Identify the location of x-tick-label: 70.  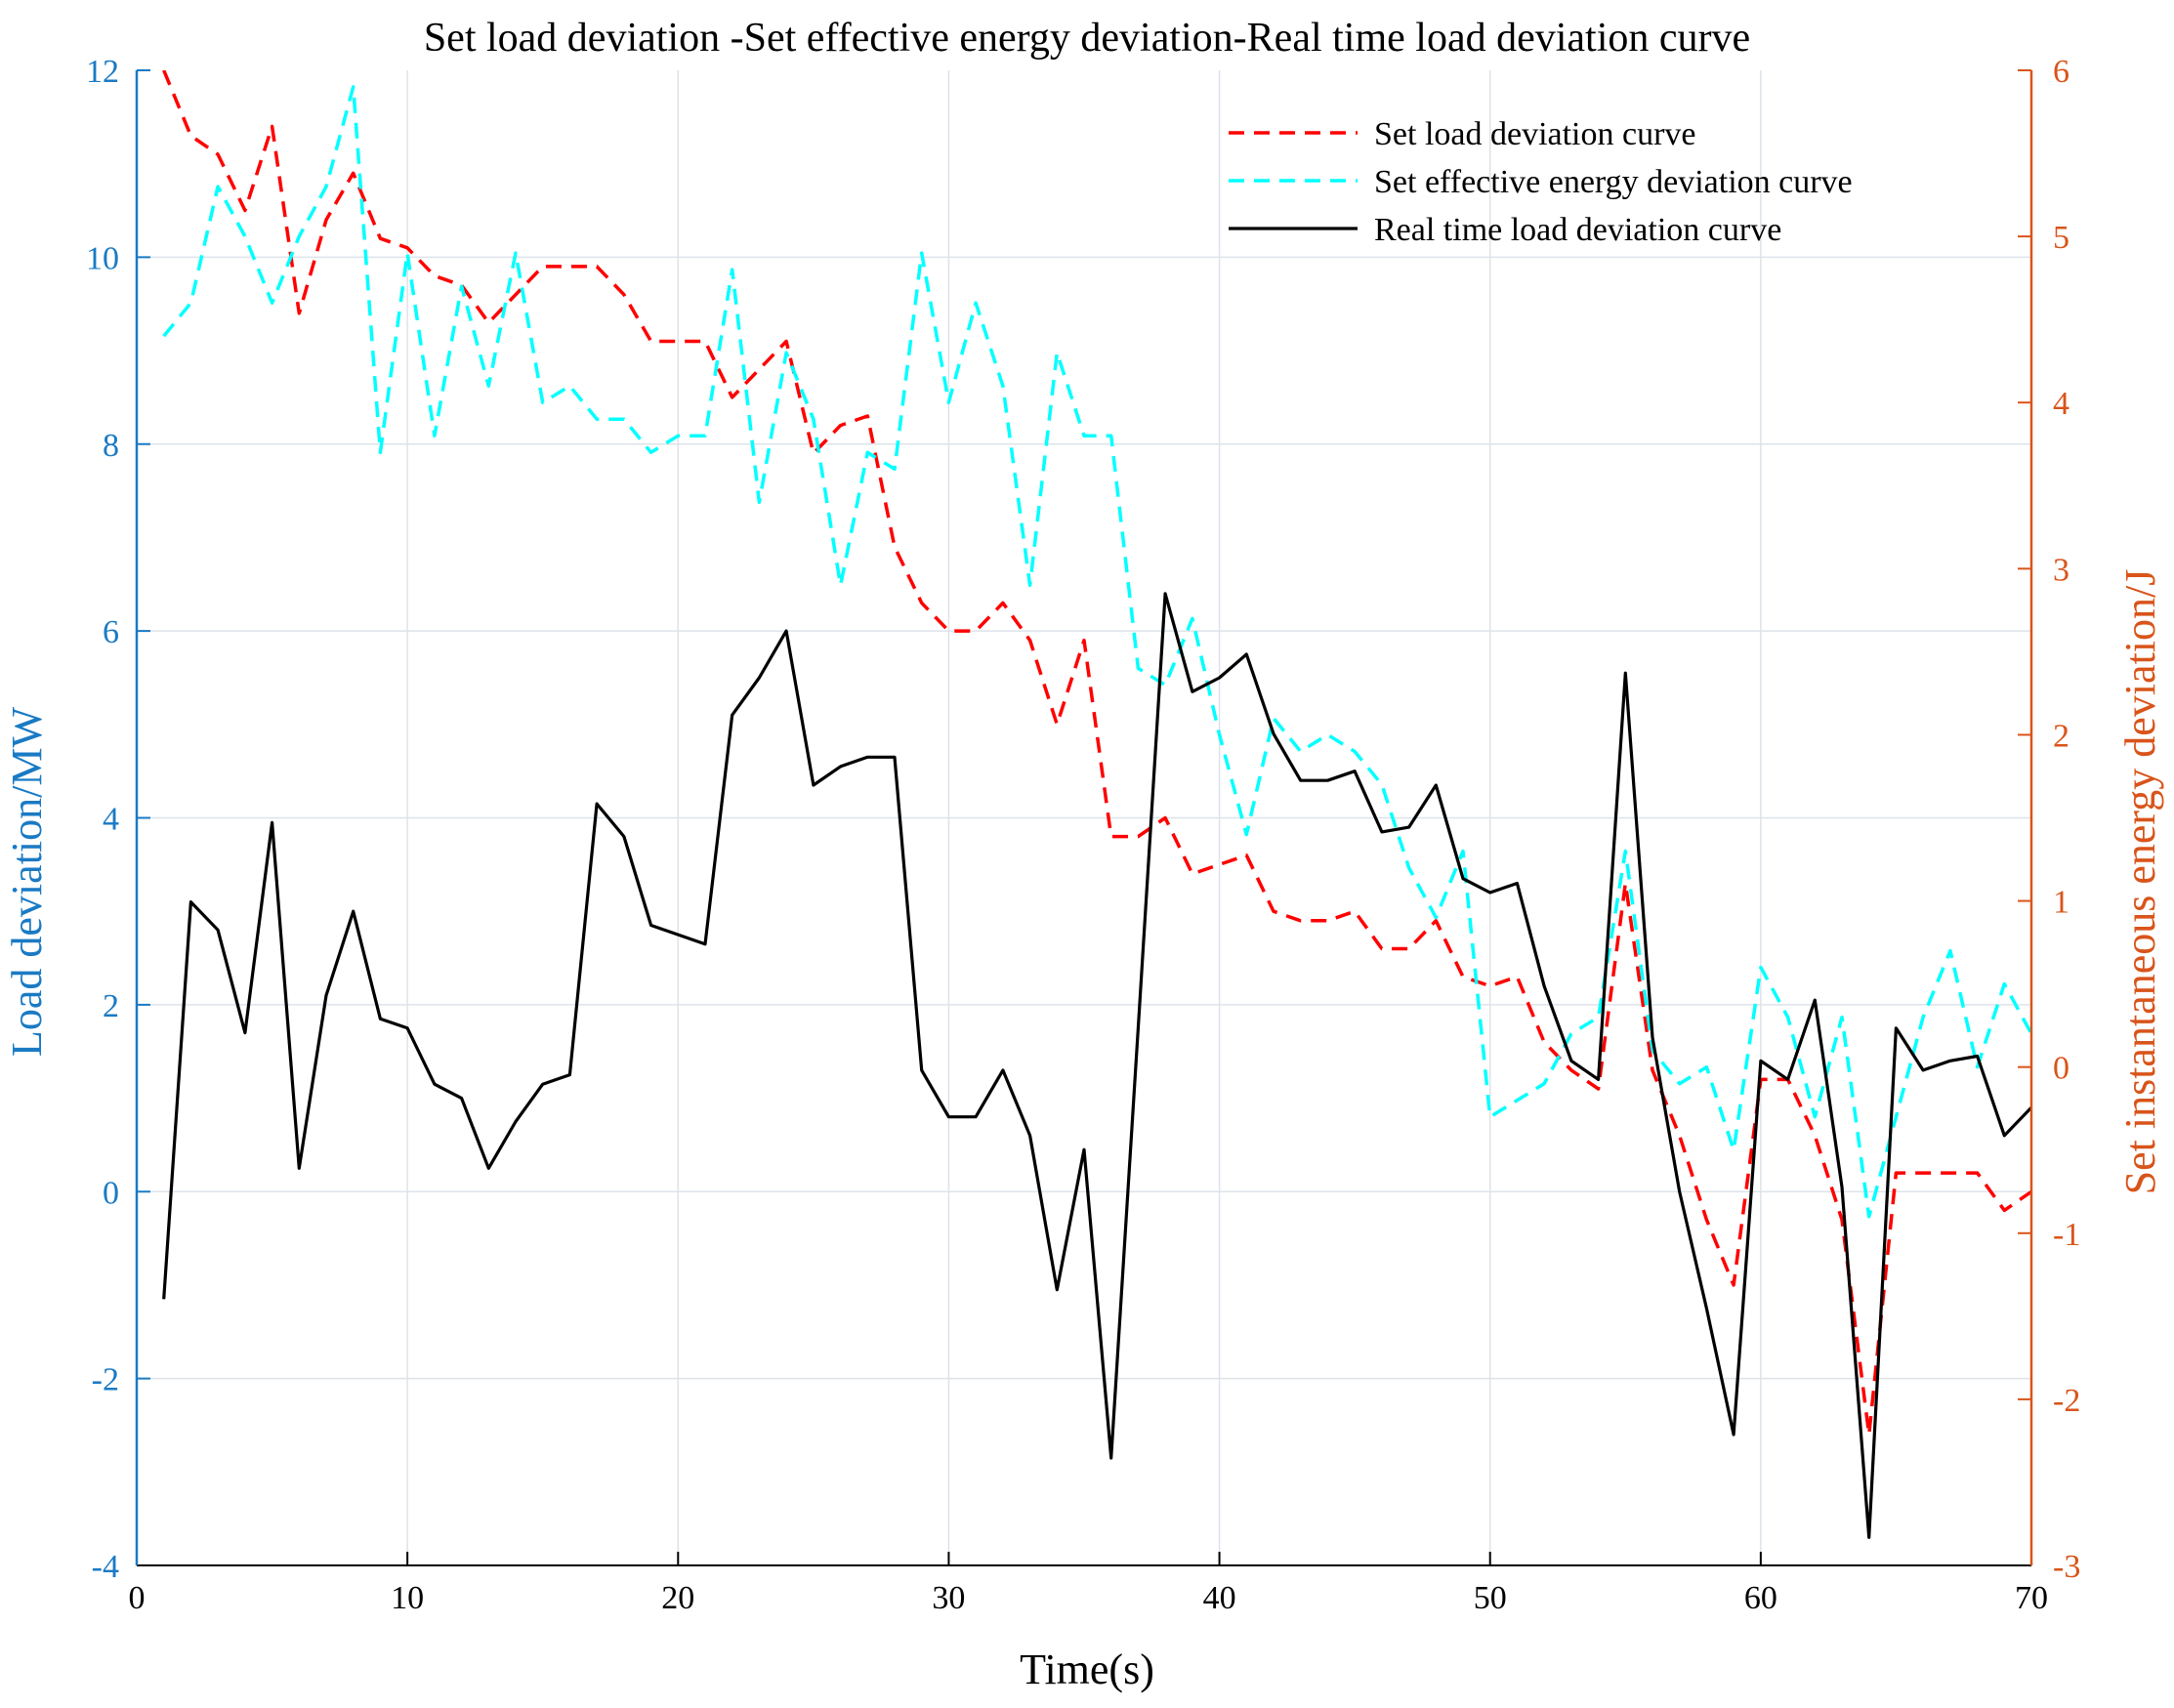
(2032, 1598).